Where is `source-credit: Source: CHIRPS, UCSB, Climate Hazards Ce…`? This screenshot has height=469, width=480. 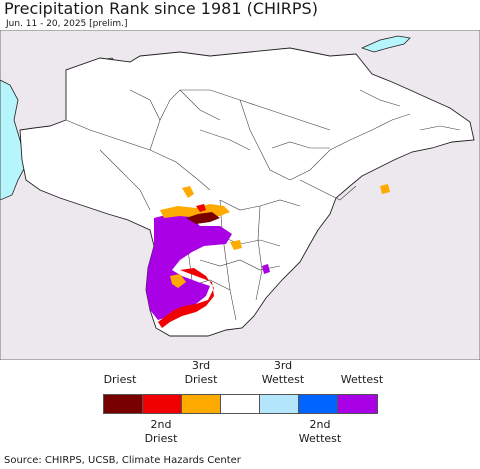
source-credit: Source: CHIRPS, UCSB, Climate Hazards Ce… is located at coordinates (122, 460).